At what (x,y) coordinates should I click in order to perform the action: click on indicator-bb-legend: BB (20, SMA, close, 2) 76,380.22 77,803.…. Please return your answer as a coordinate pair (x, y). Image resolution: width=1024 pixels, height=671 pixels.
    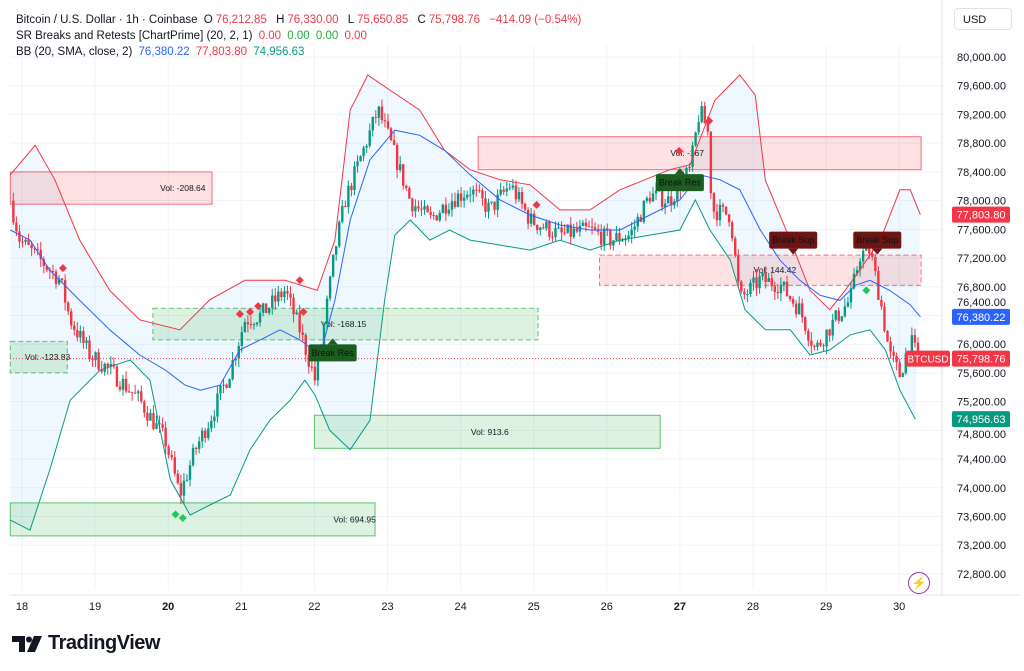
    Looking at the image, I should click on (300, 52).